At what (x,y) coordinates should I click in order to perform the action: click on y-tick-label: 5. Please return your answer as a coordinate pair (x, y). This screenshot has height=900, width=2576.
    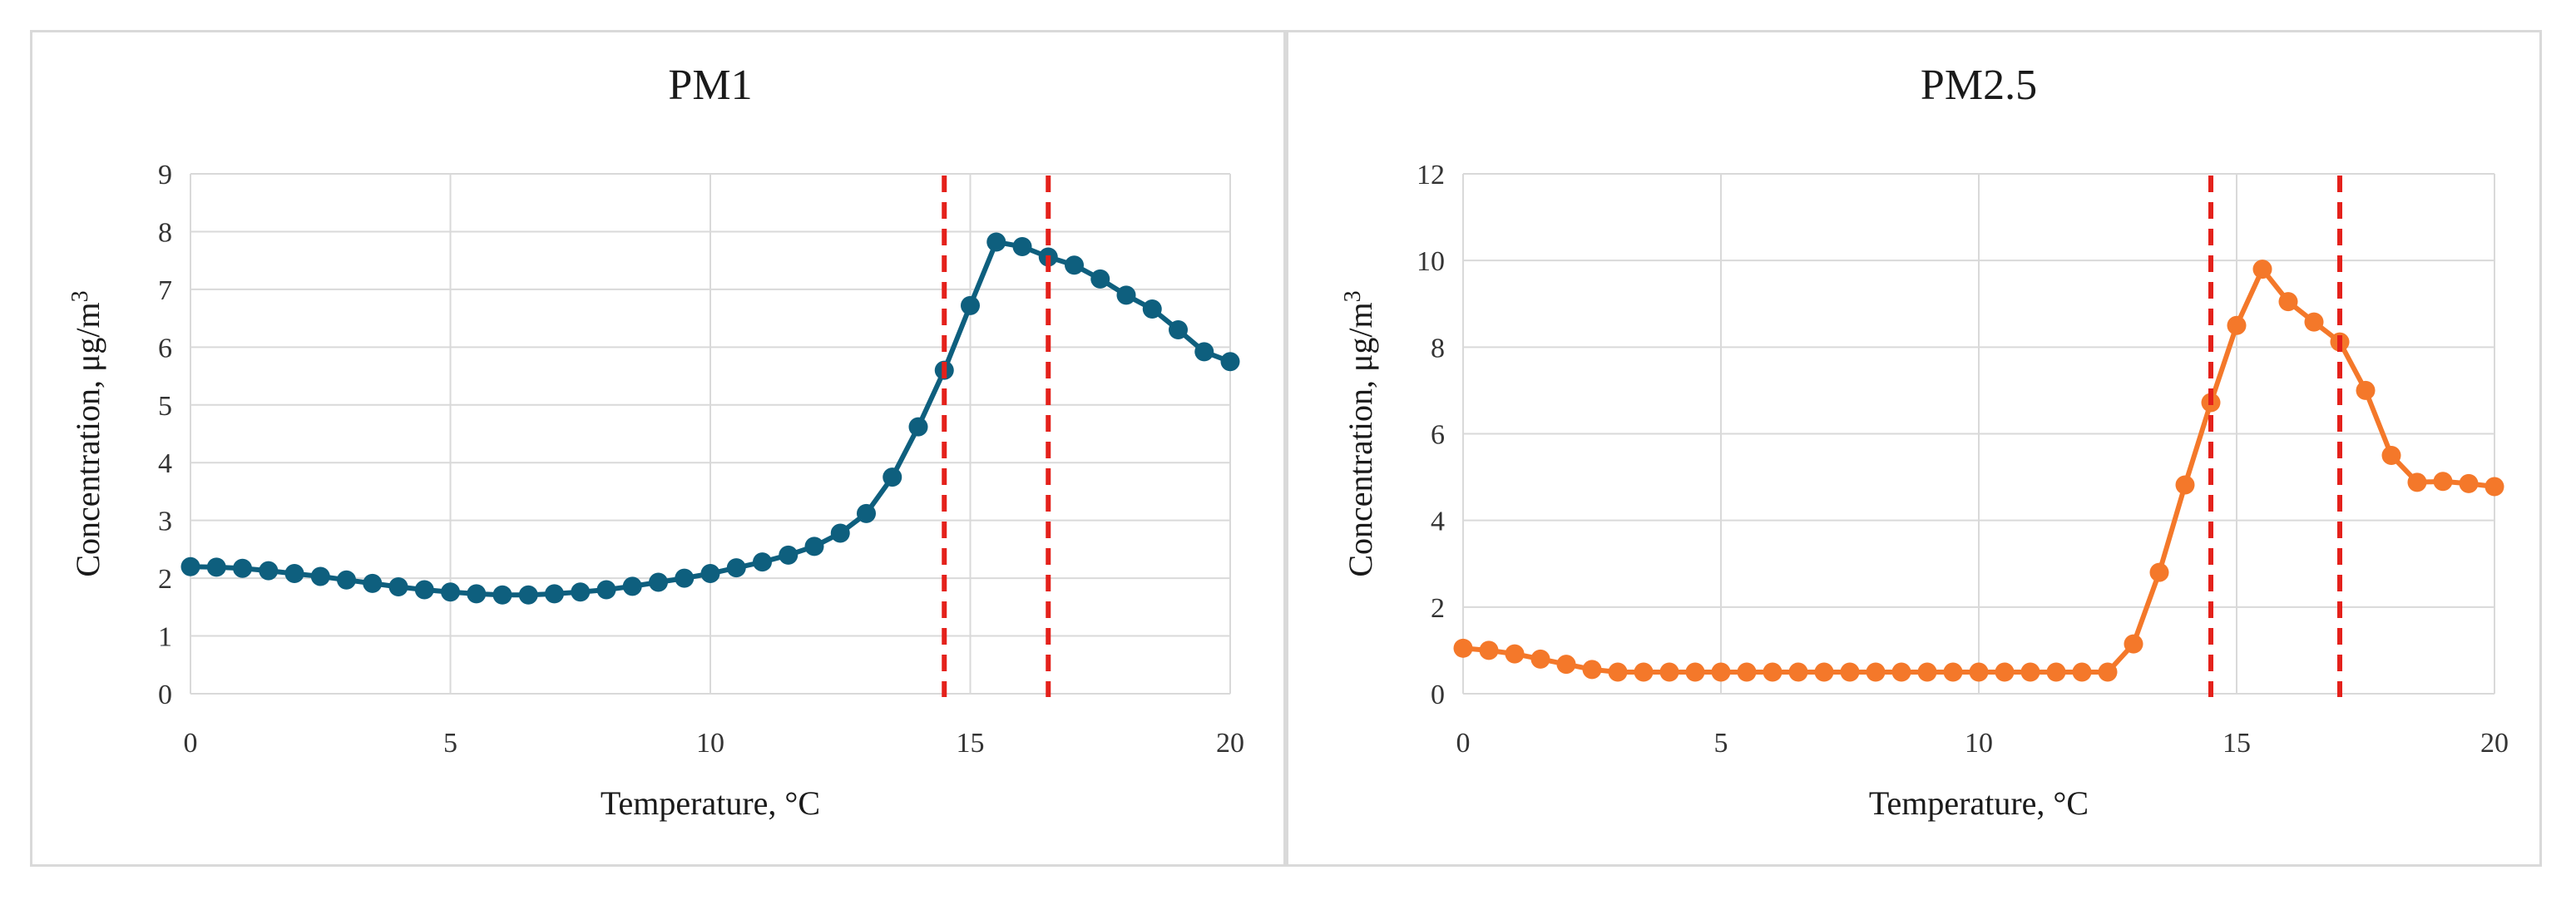
    Looking at the image, I should click on (165, 406).